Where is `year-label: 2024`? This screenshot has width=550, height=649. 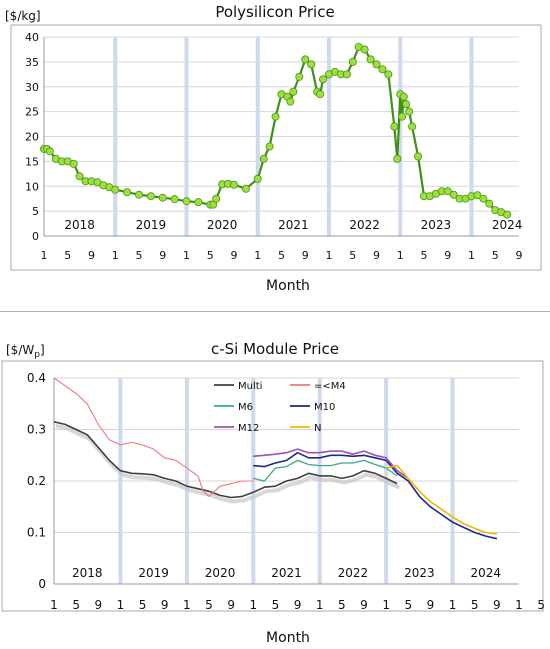
year-label: 2024 is located at coordinates (507, 225).